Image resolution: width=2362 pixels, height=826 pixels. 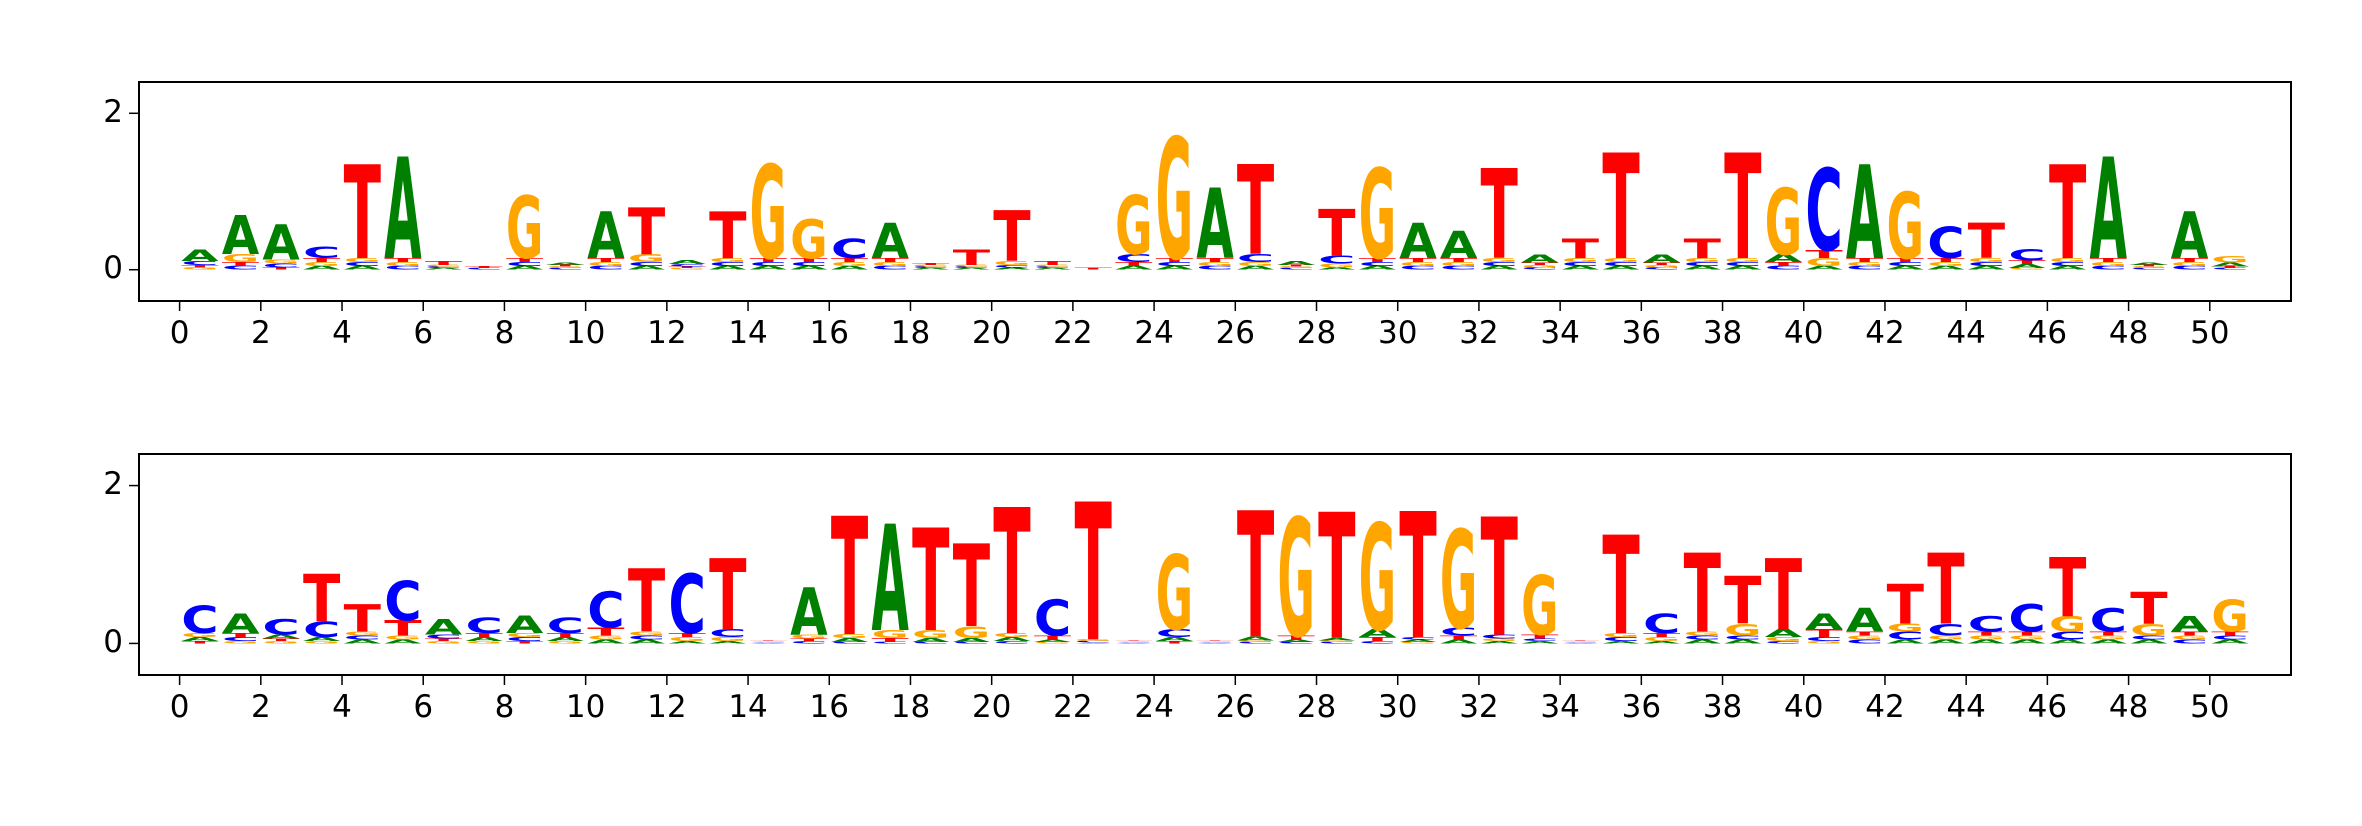 What do you see at coordinates (1559, 707) in the screenshot?
I see `x-tick-label: 34` at bounding box center [1559, 707].